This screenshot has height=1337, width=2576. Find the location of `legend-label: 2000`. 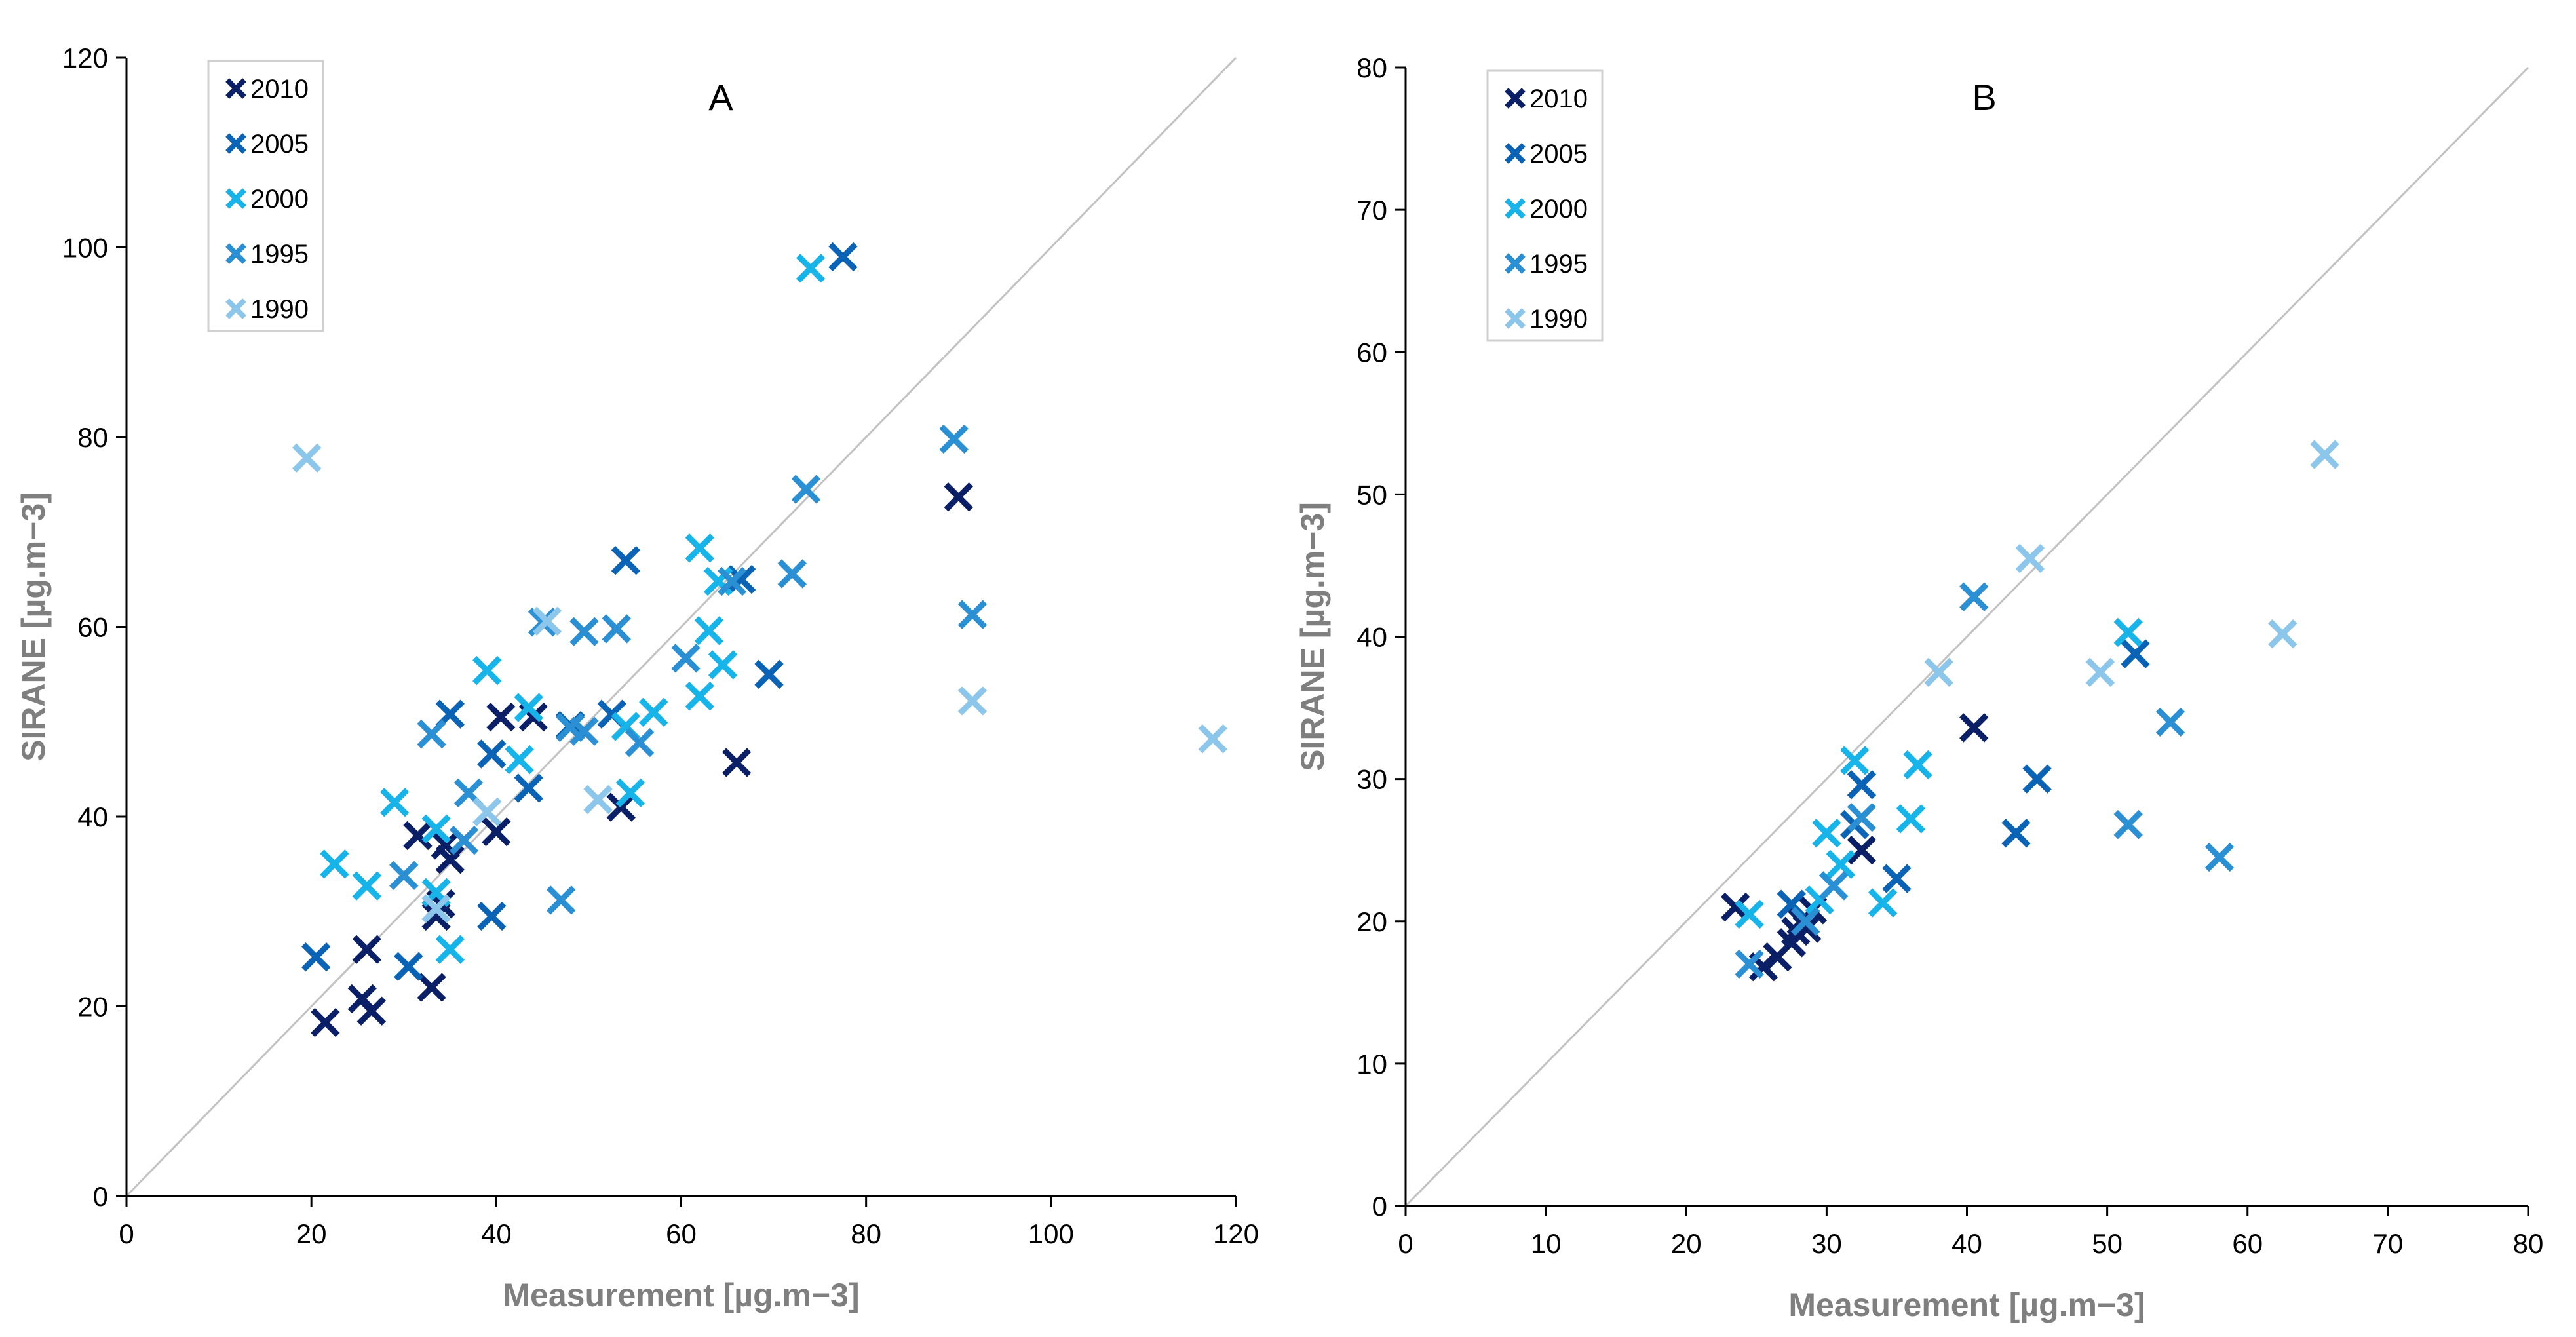

legend-label: 2000 is located at coordinates (279, 199).